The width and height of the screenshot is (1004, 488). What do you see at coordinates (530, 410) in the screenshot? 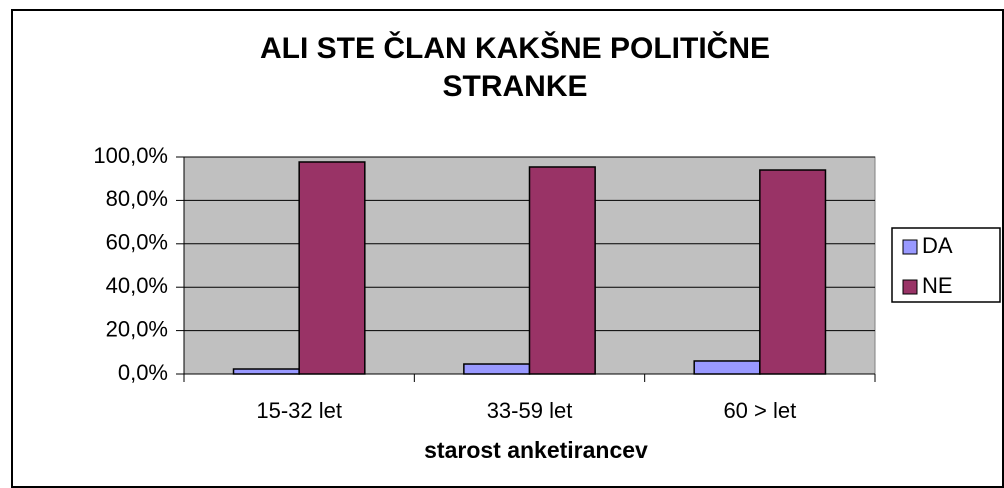
I see `x-tick-label: 33-59 let` at bounding box center [530, 410].